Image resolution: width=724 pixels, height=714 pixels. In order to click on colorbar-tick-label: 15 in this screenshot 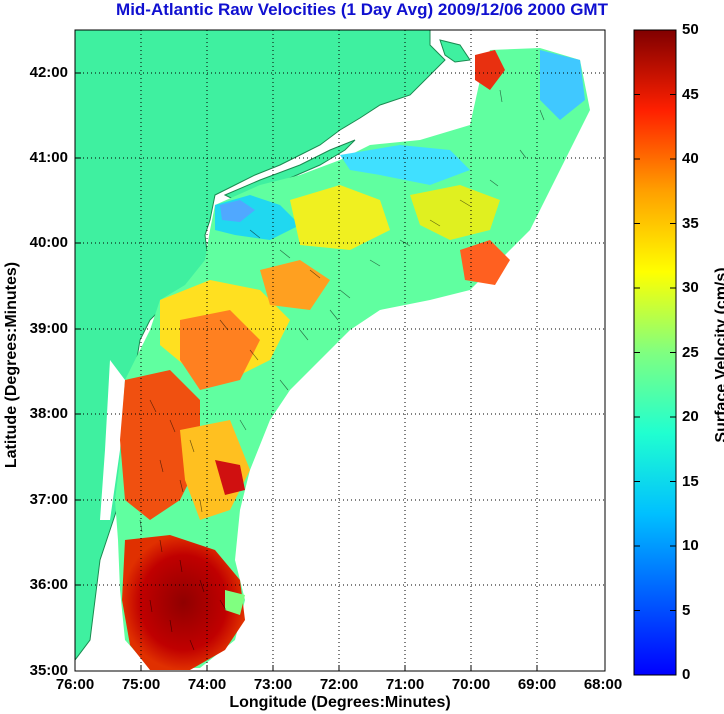, I will do `click(690, 481)`.